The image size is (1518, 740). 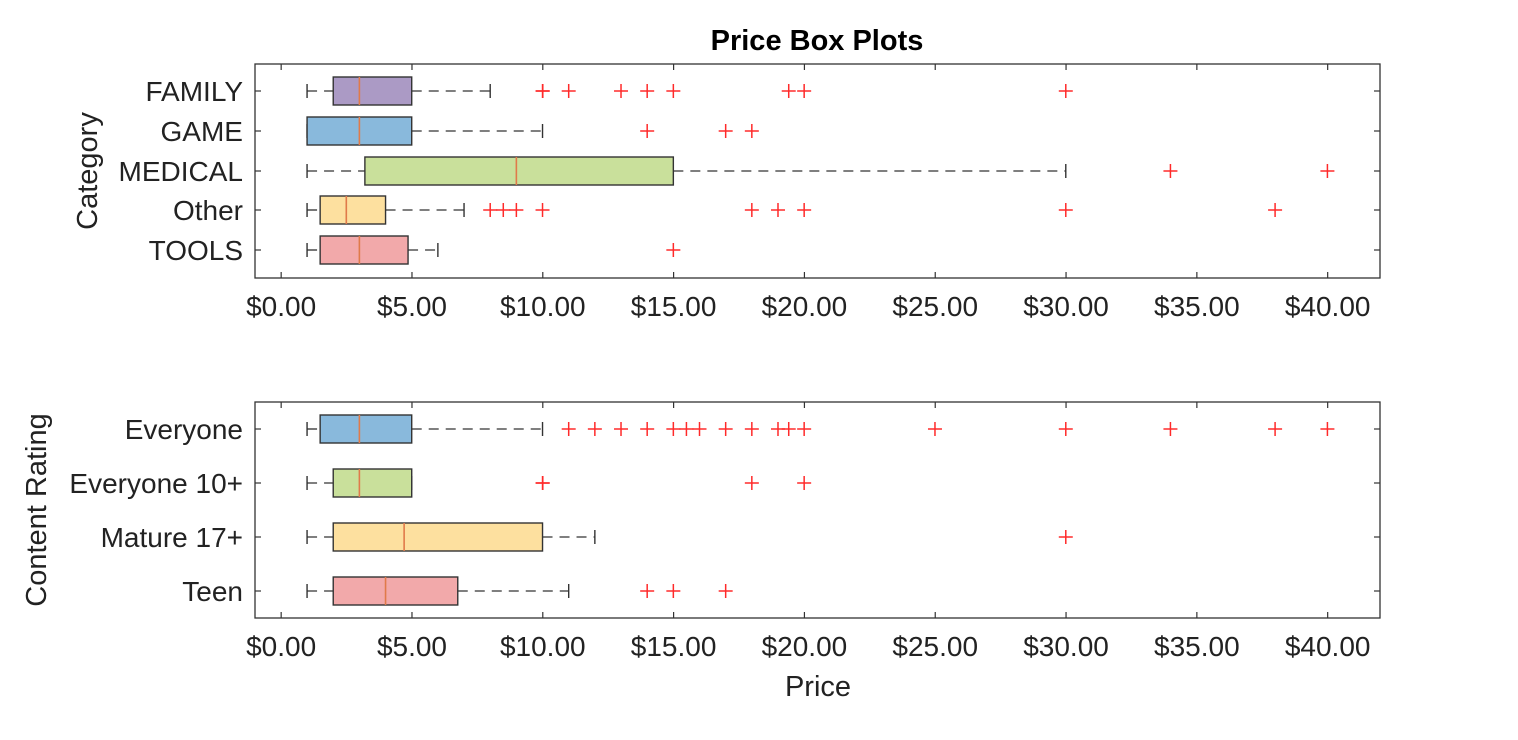 I want to click on y-tick-label-medical: MEDICAL, so click(x=181, y=171).